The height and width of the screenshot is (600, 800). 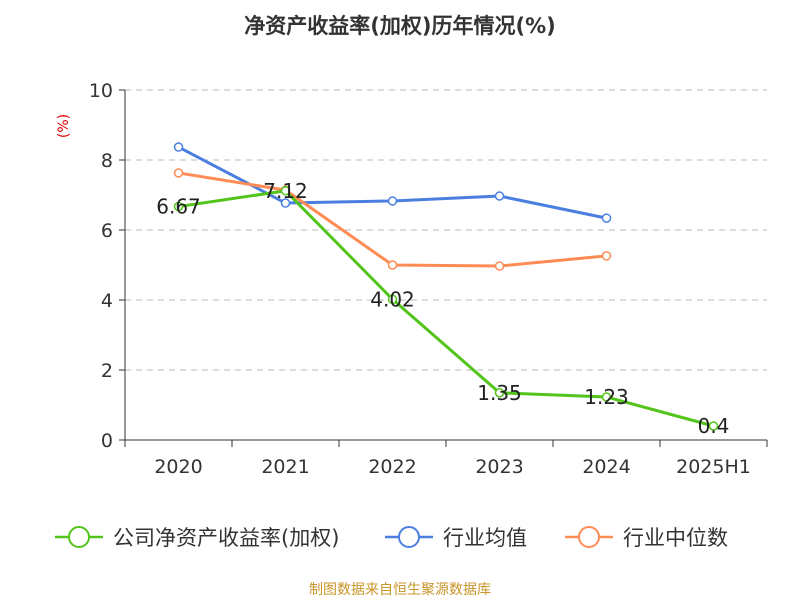 I want to click on y-tick-label: 4, so click(x=107, y=301).